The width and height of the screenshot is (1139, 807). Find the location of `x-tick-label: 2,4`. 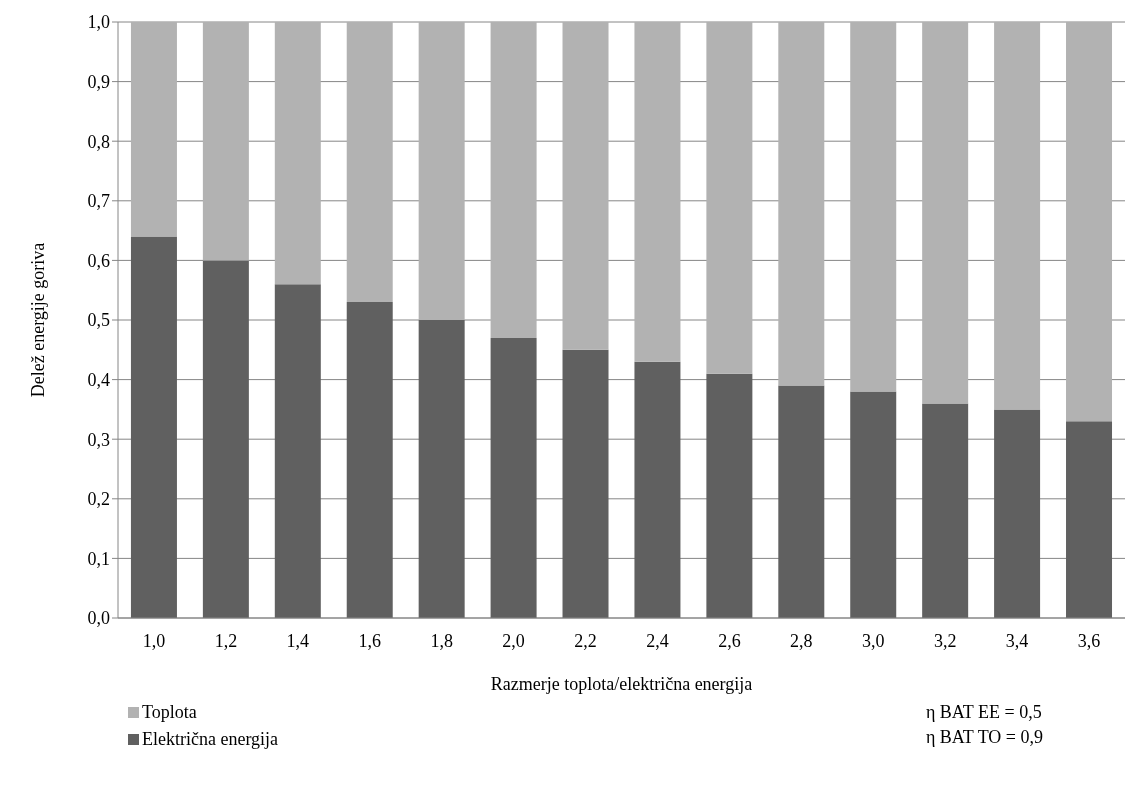

x-tick-label: 2,4 is located at coordinates (657, 640).